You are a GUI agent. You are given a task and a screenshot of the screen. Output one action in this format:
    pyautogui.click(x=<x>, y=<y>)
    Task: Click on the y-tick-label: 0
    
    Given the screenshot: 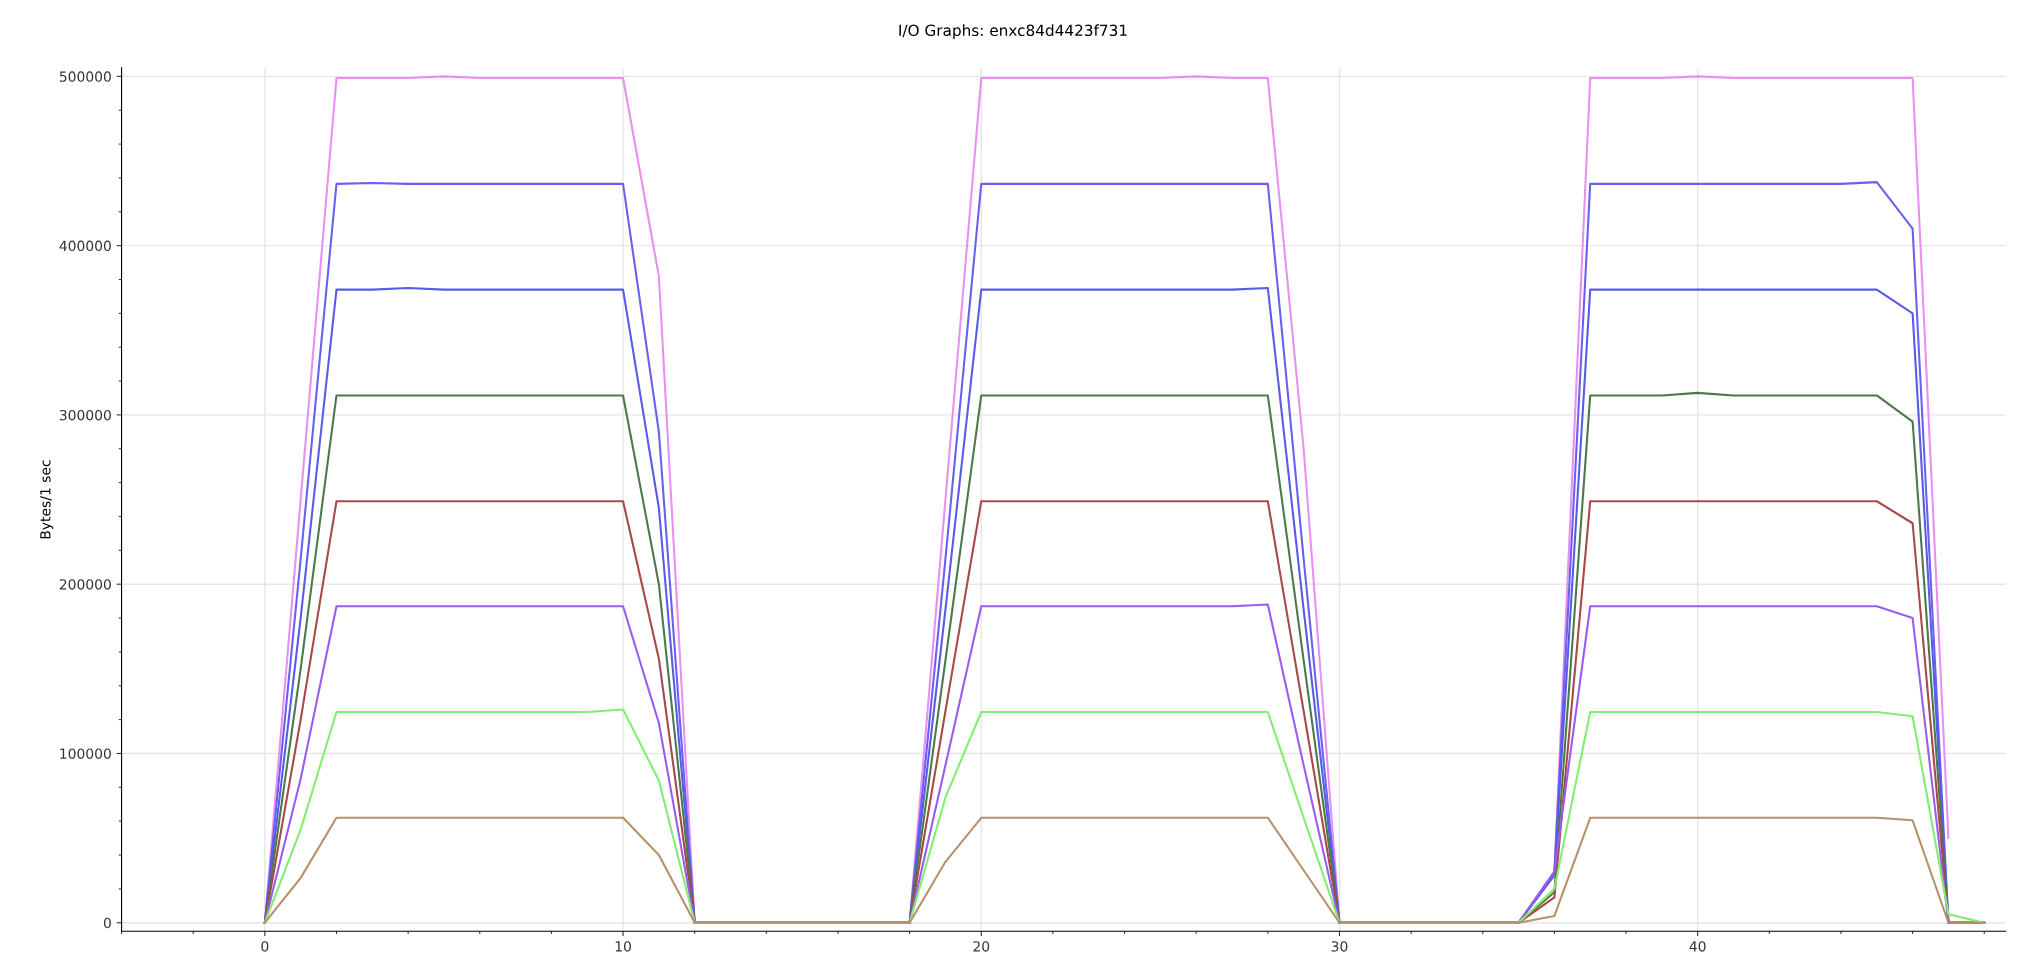 What is the action you would take?
    pyautogui.click(x=107, y=923)
    